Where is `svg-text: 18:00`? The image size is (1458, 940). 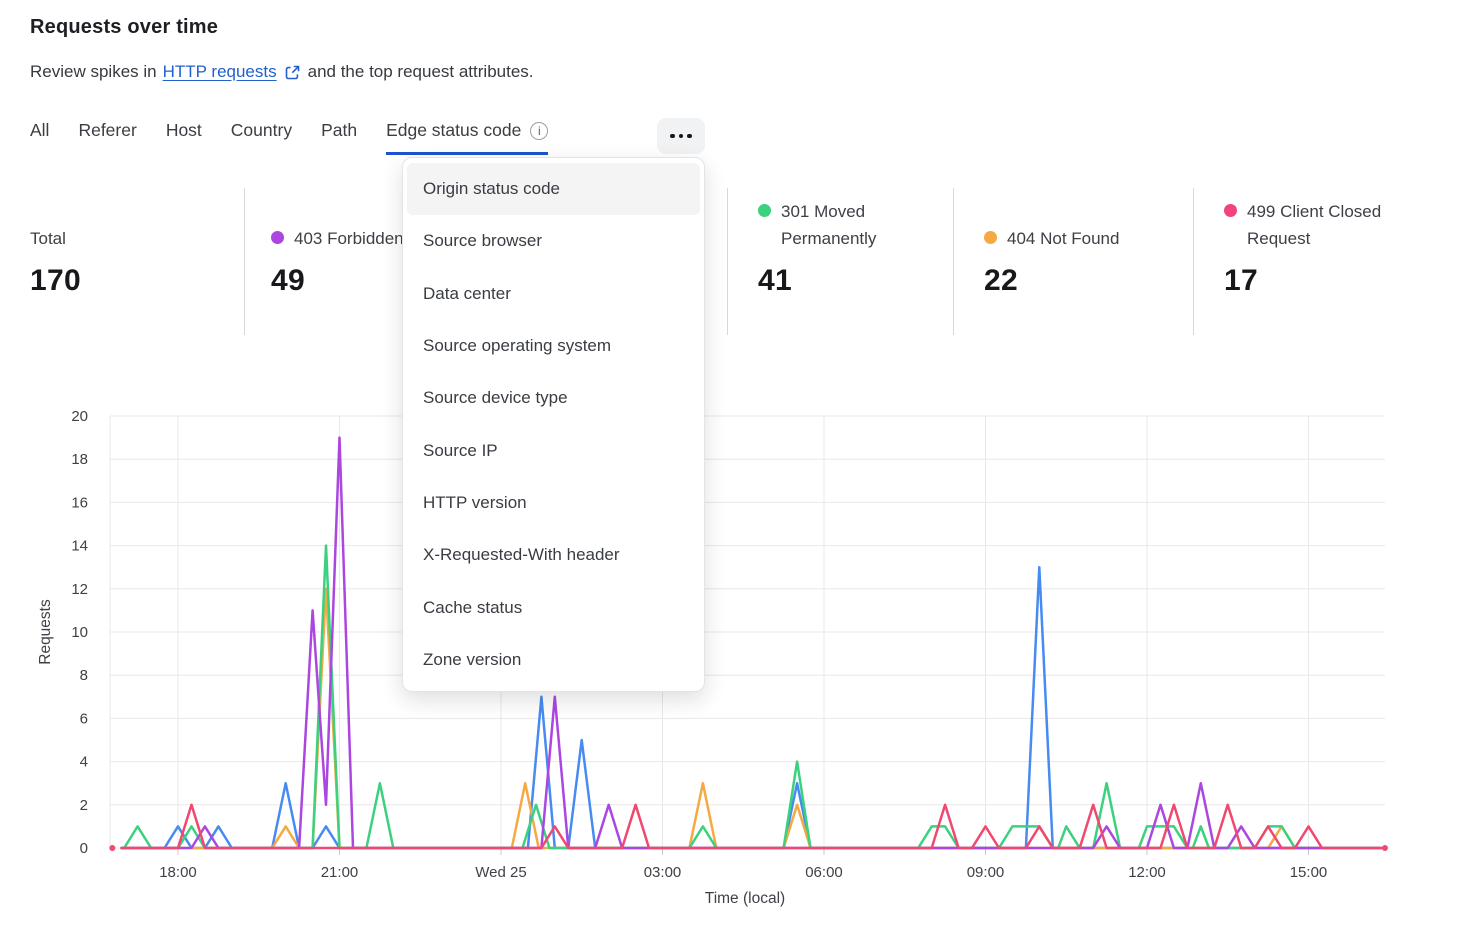 svg-text: 18:00 is located at coordinates (178, 872).